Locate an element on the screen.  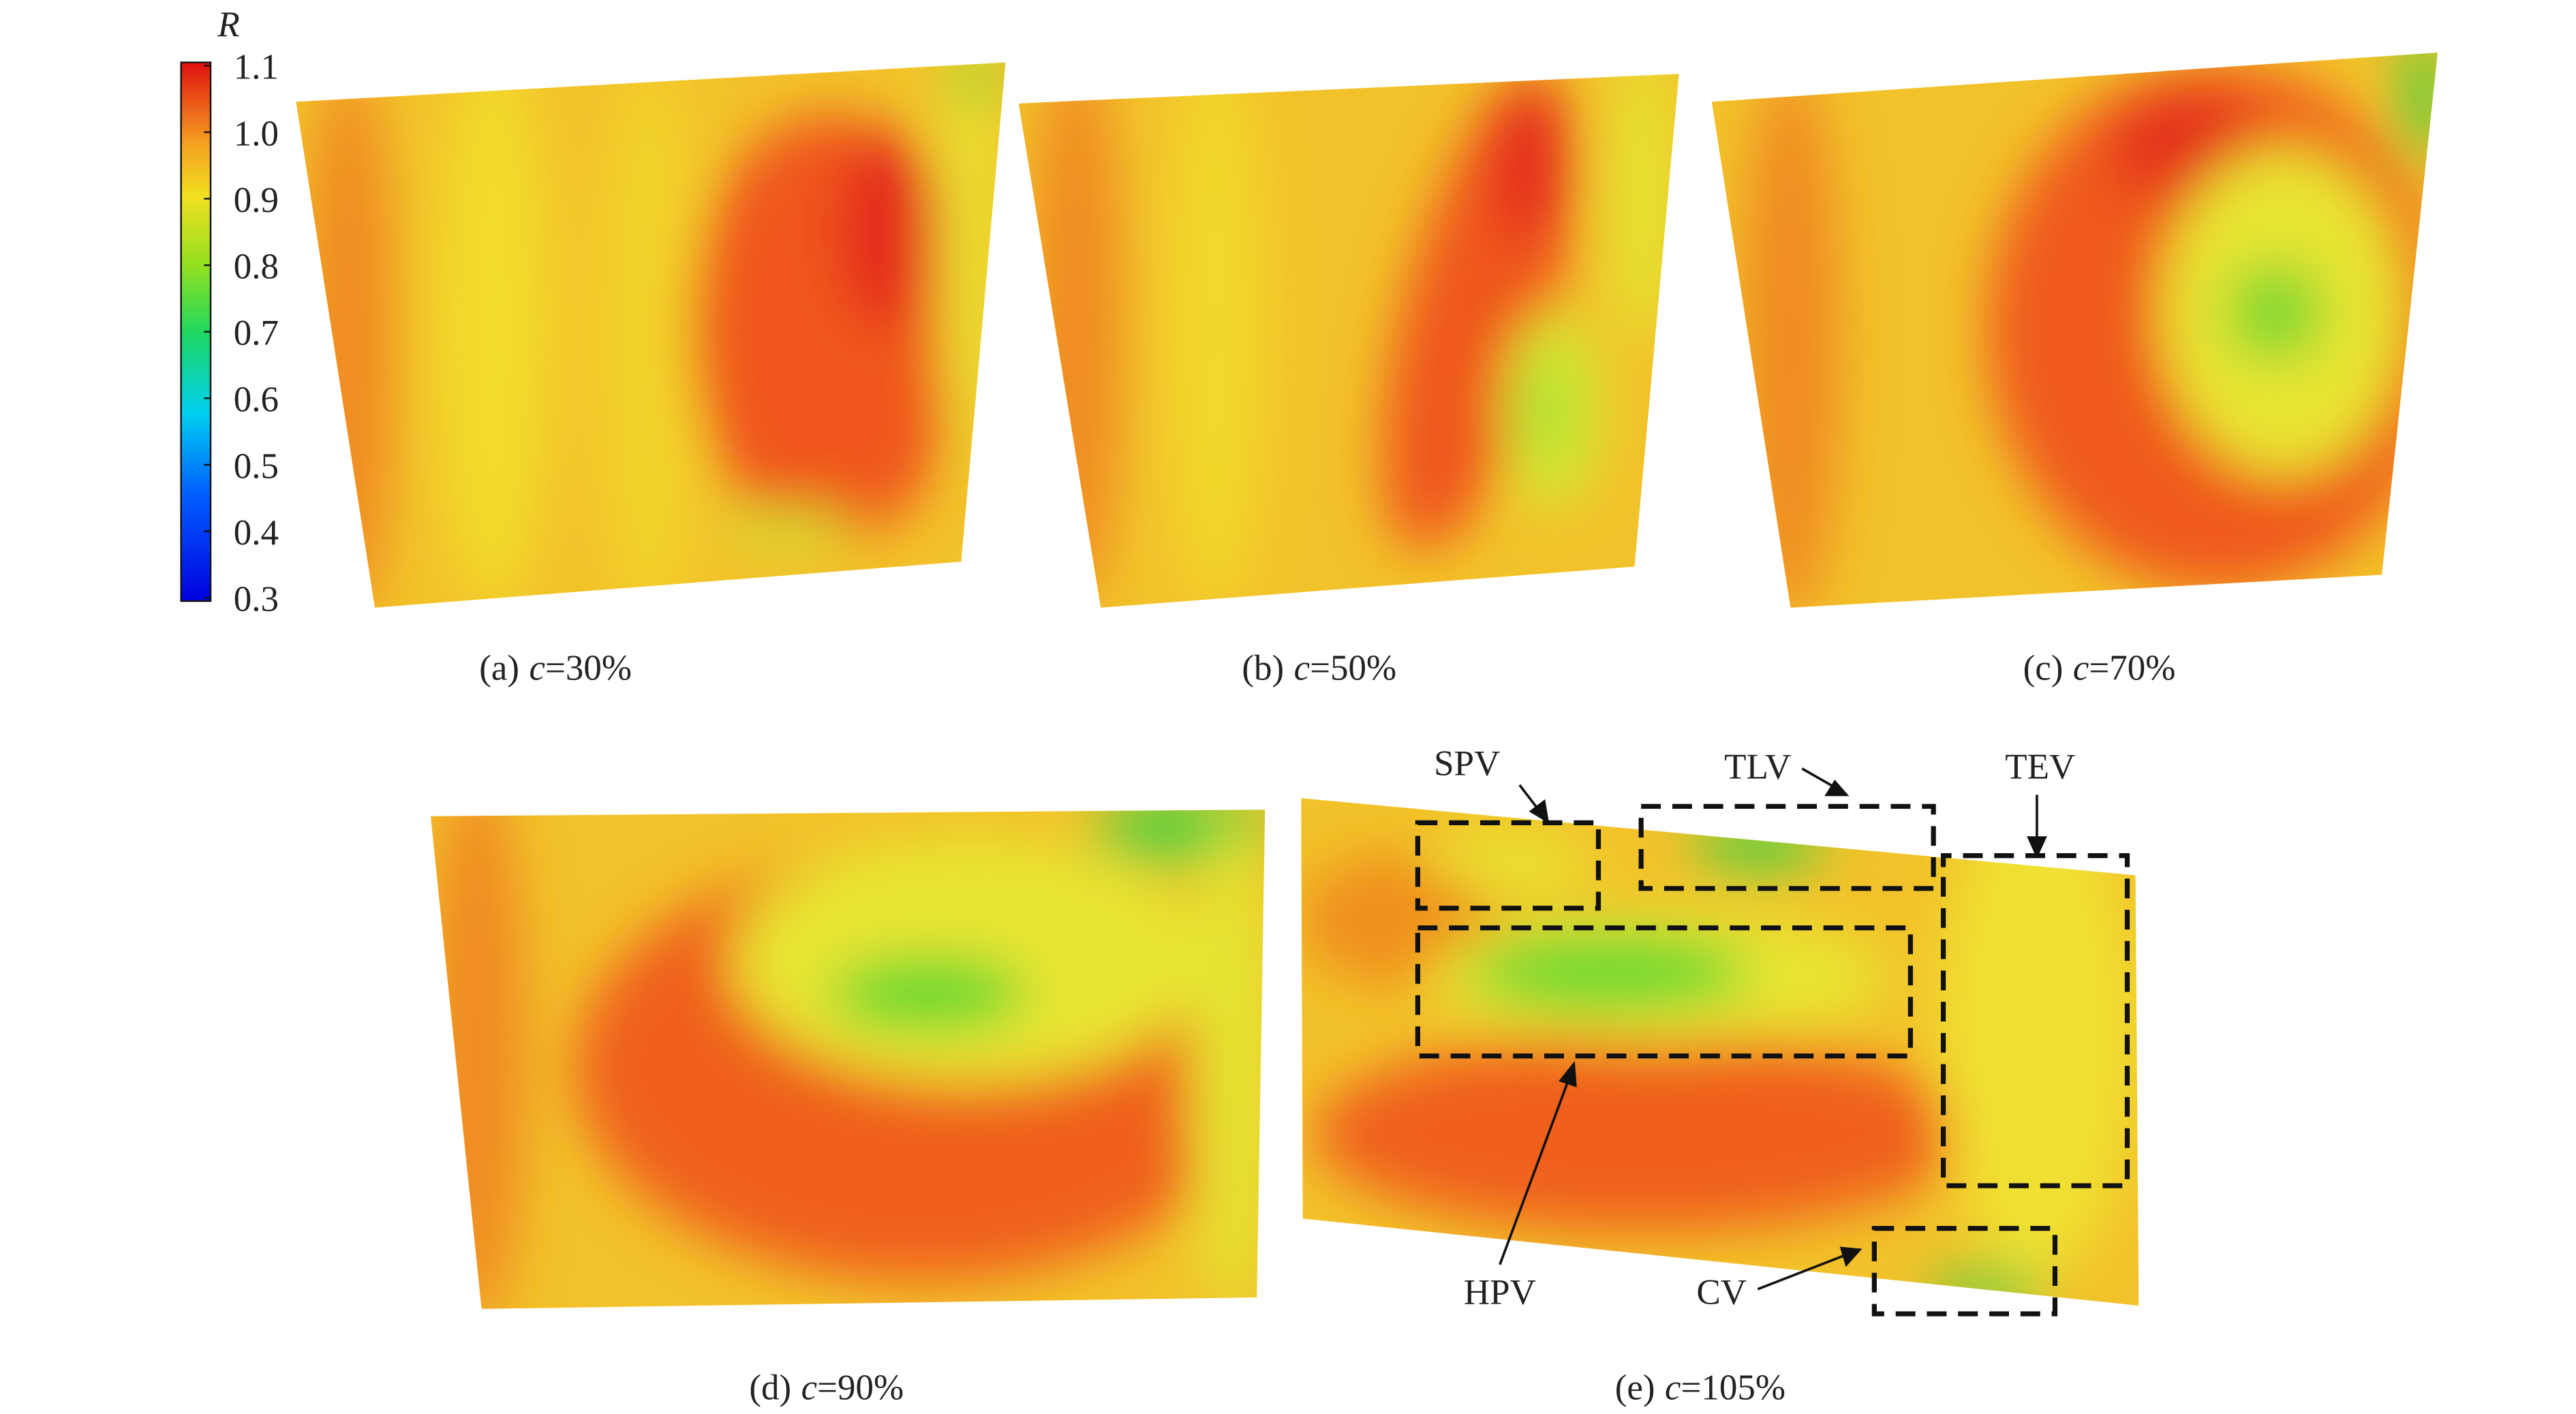
panel-caption: (e) c=105% is located at coordinates (1700, 1387).